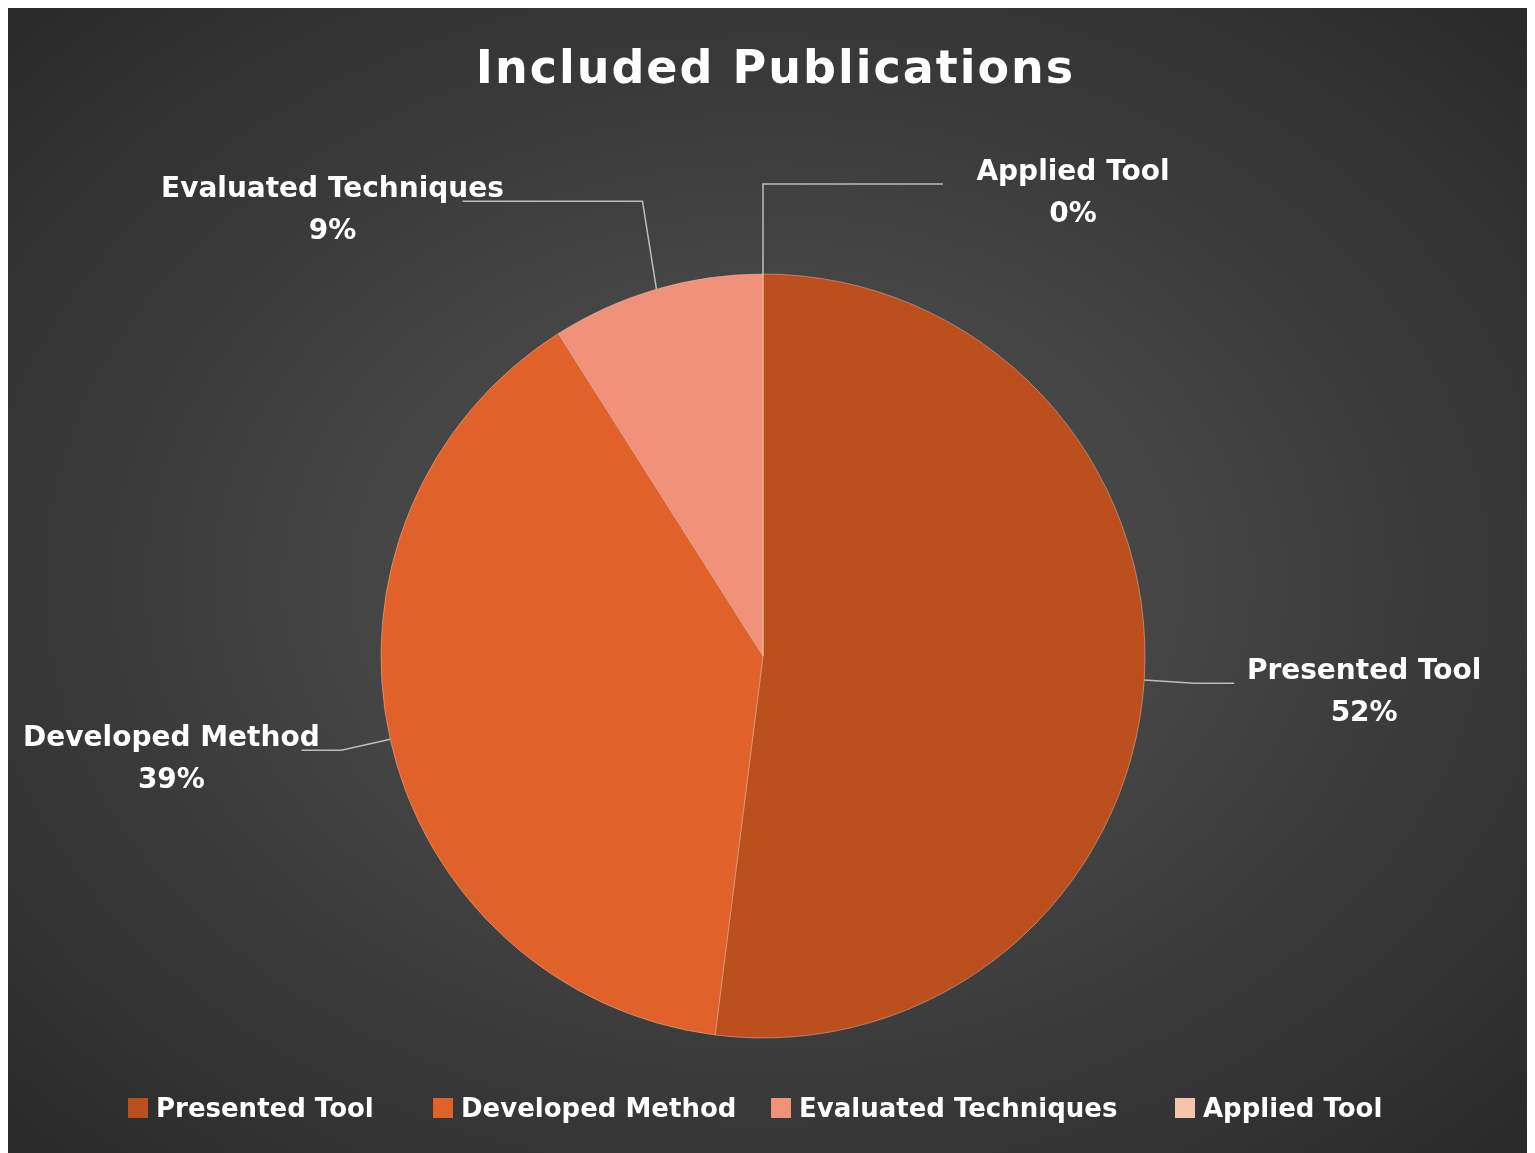 This screenshot has height=1153, width=1535. Describe the element at coordinates (599, 1108) in the screenshot. I see `legend-label: Developed Method` at that location.